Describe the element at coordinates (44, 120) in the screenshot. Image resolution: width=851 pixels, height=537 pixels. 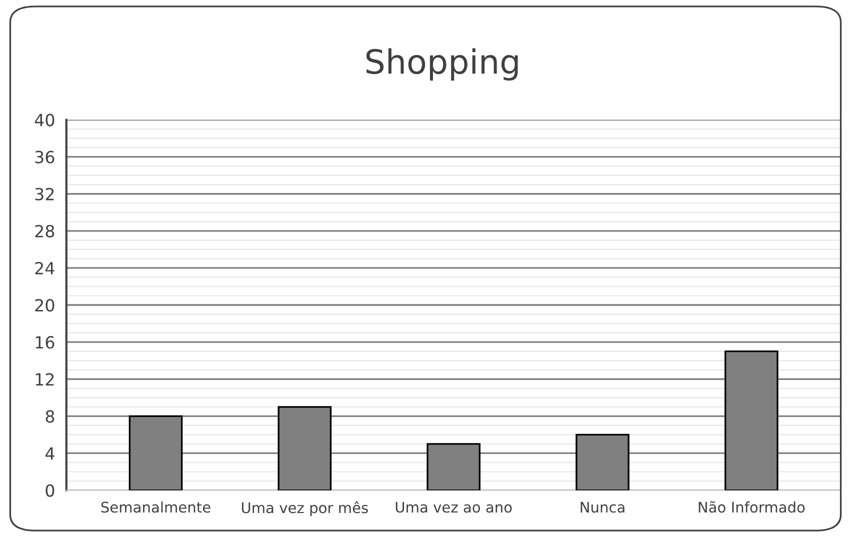
I see `y-tick-label: 40` at that location.